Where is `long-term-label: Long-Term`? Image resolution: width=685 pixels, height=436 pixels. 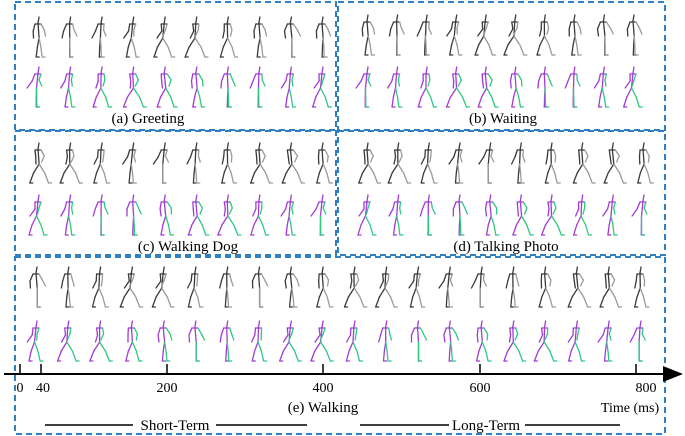
long-term-label: Long-Term is located at coordinates (486, 426).